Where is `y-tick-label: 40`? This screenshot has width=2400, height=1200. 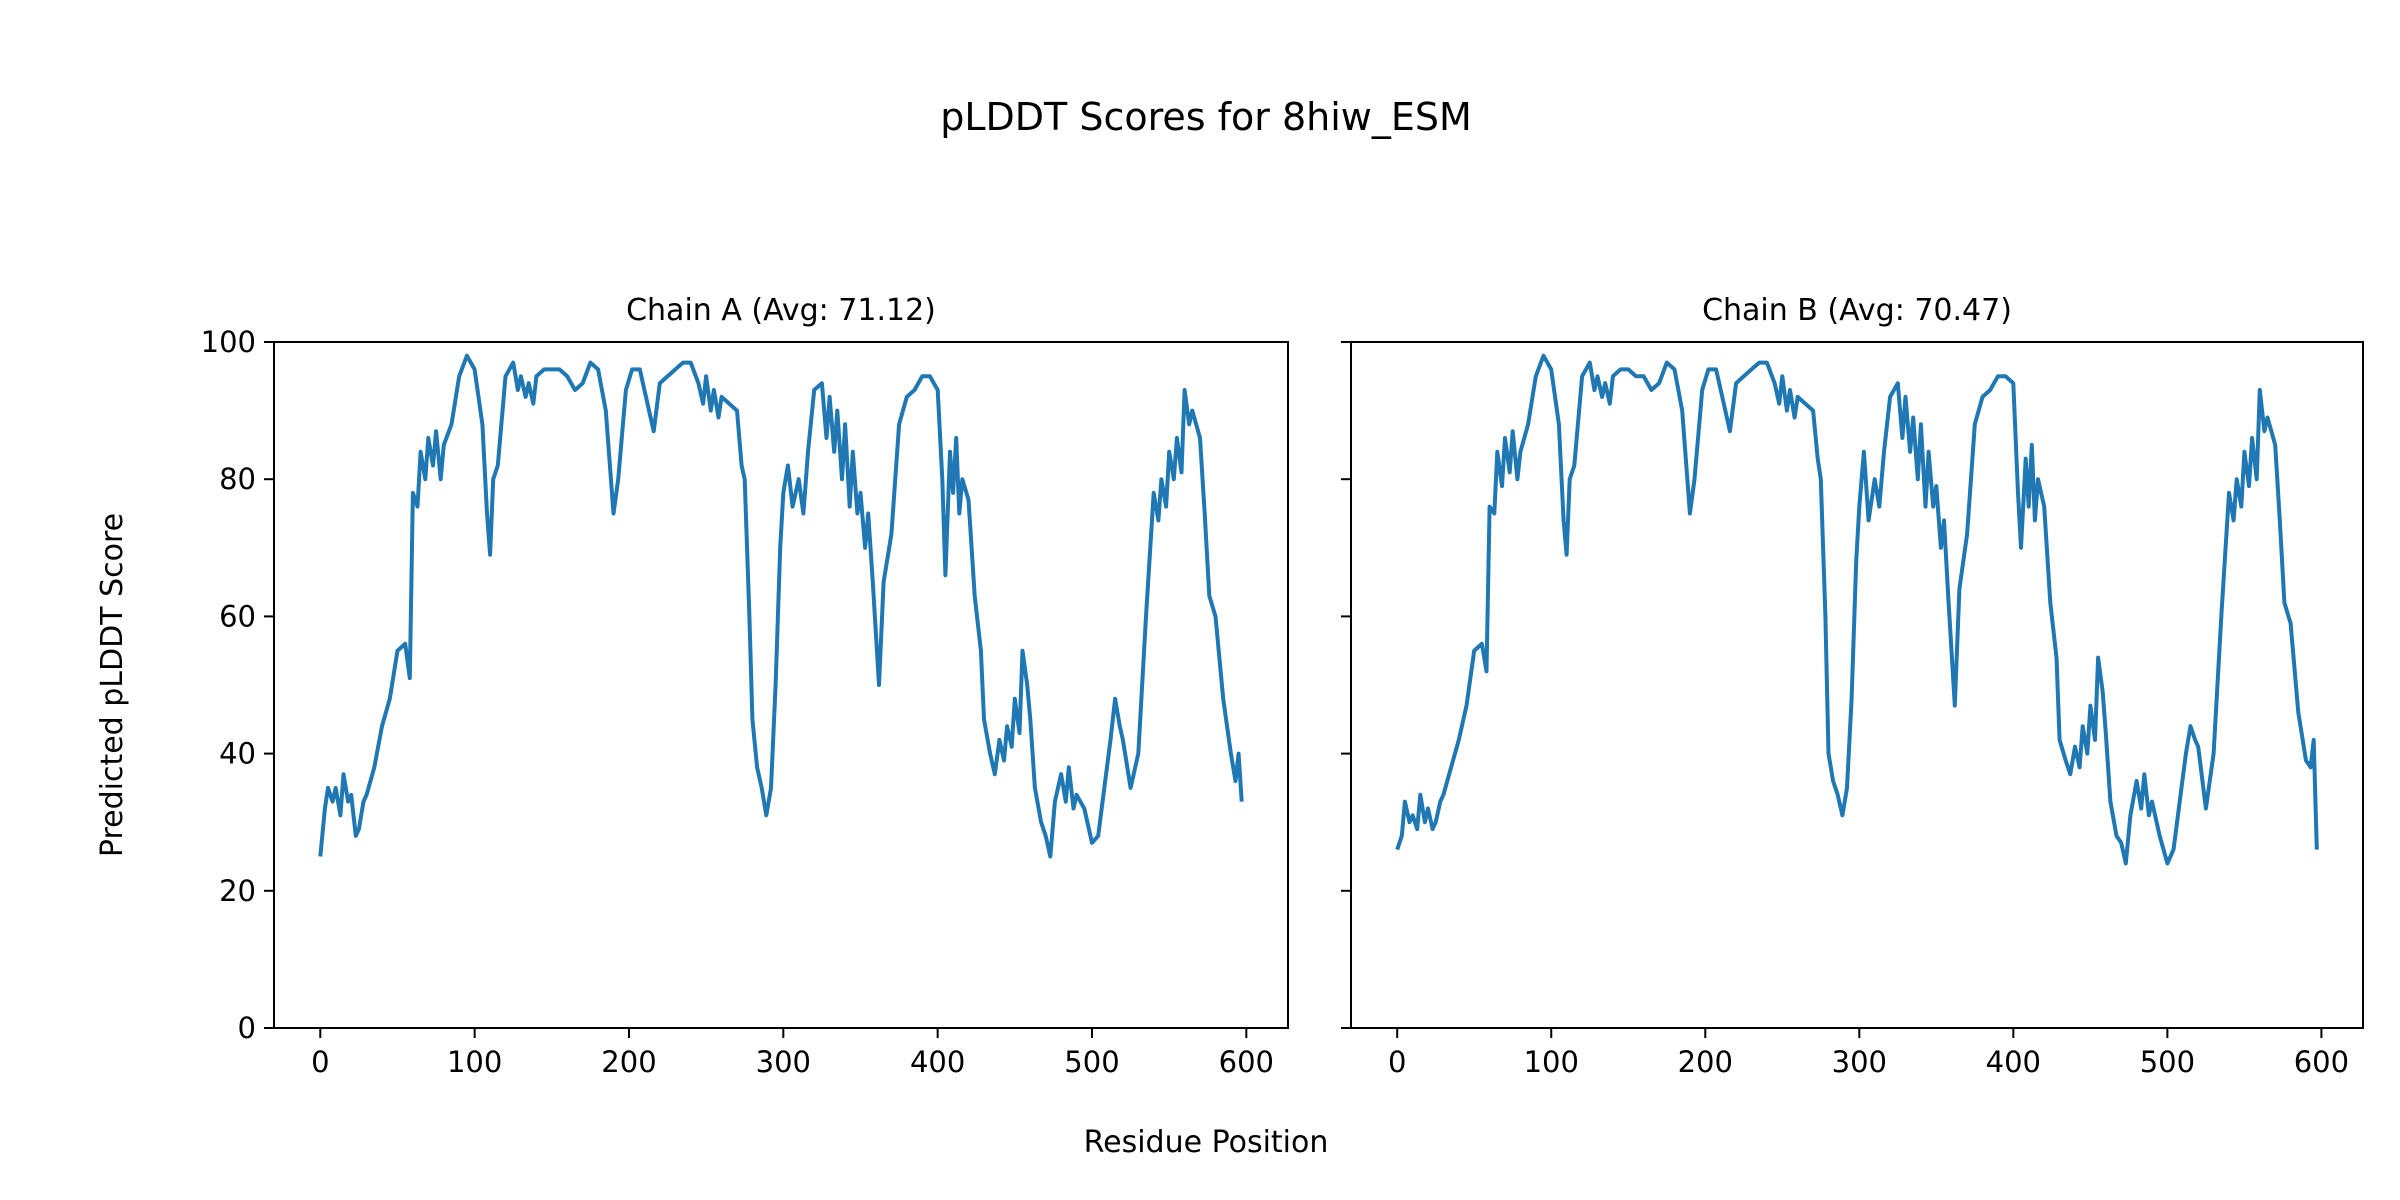 y-tick-label: 40 is located at coordinates (237, 754).